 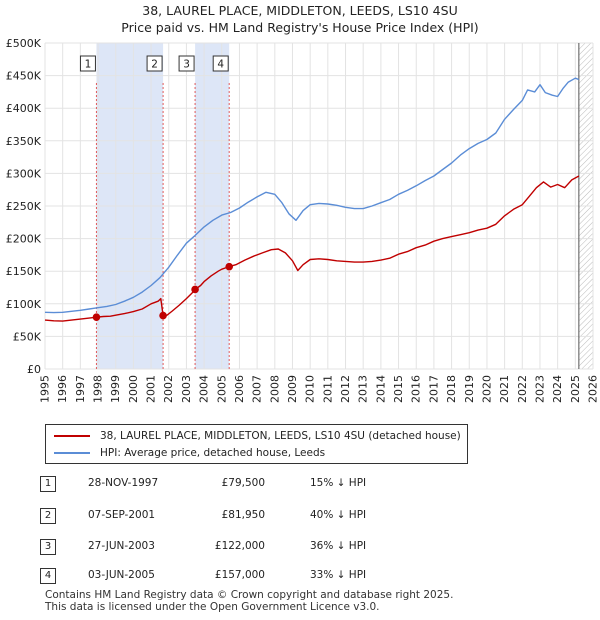 I want to click on sale-price: £157,000, so click(x=239, y=575).